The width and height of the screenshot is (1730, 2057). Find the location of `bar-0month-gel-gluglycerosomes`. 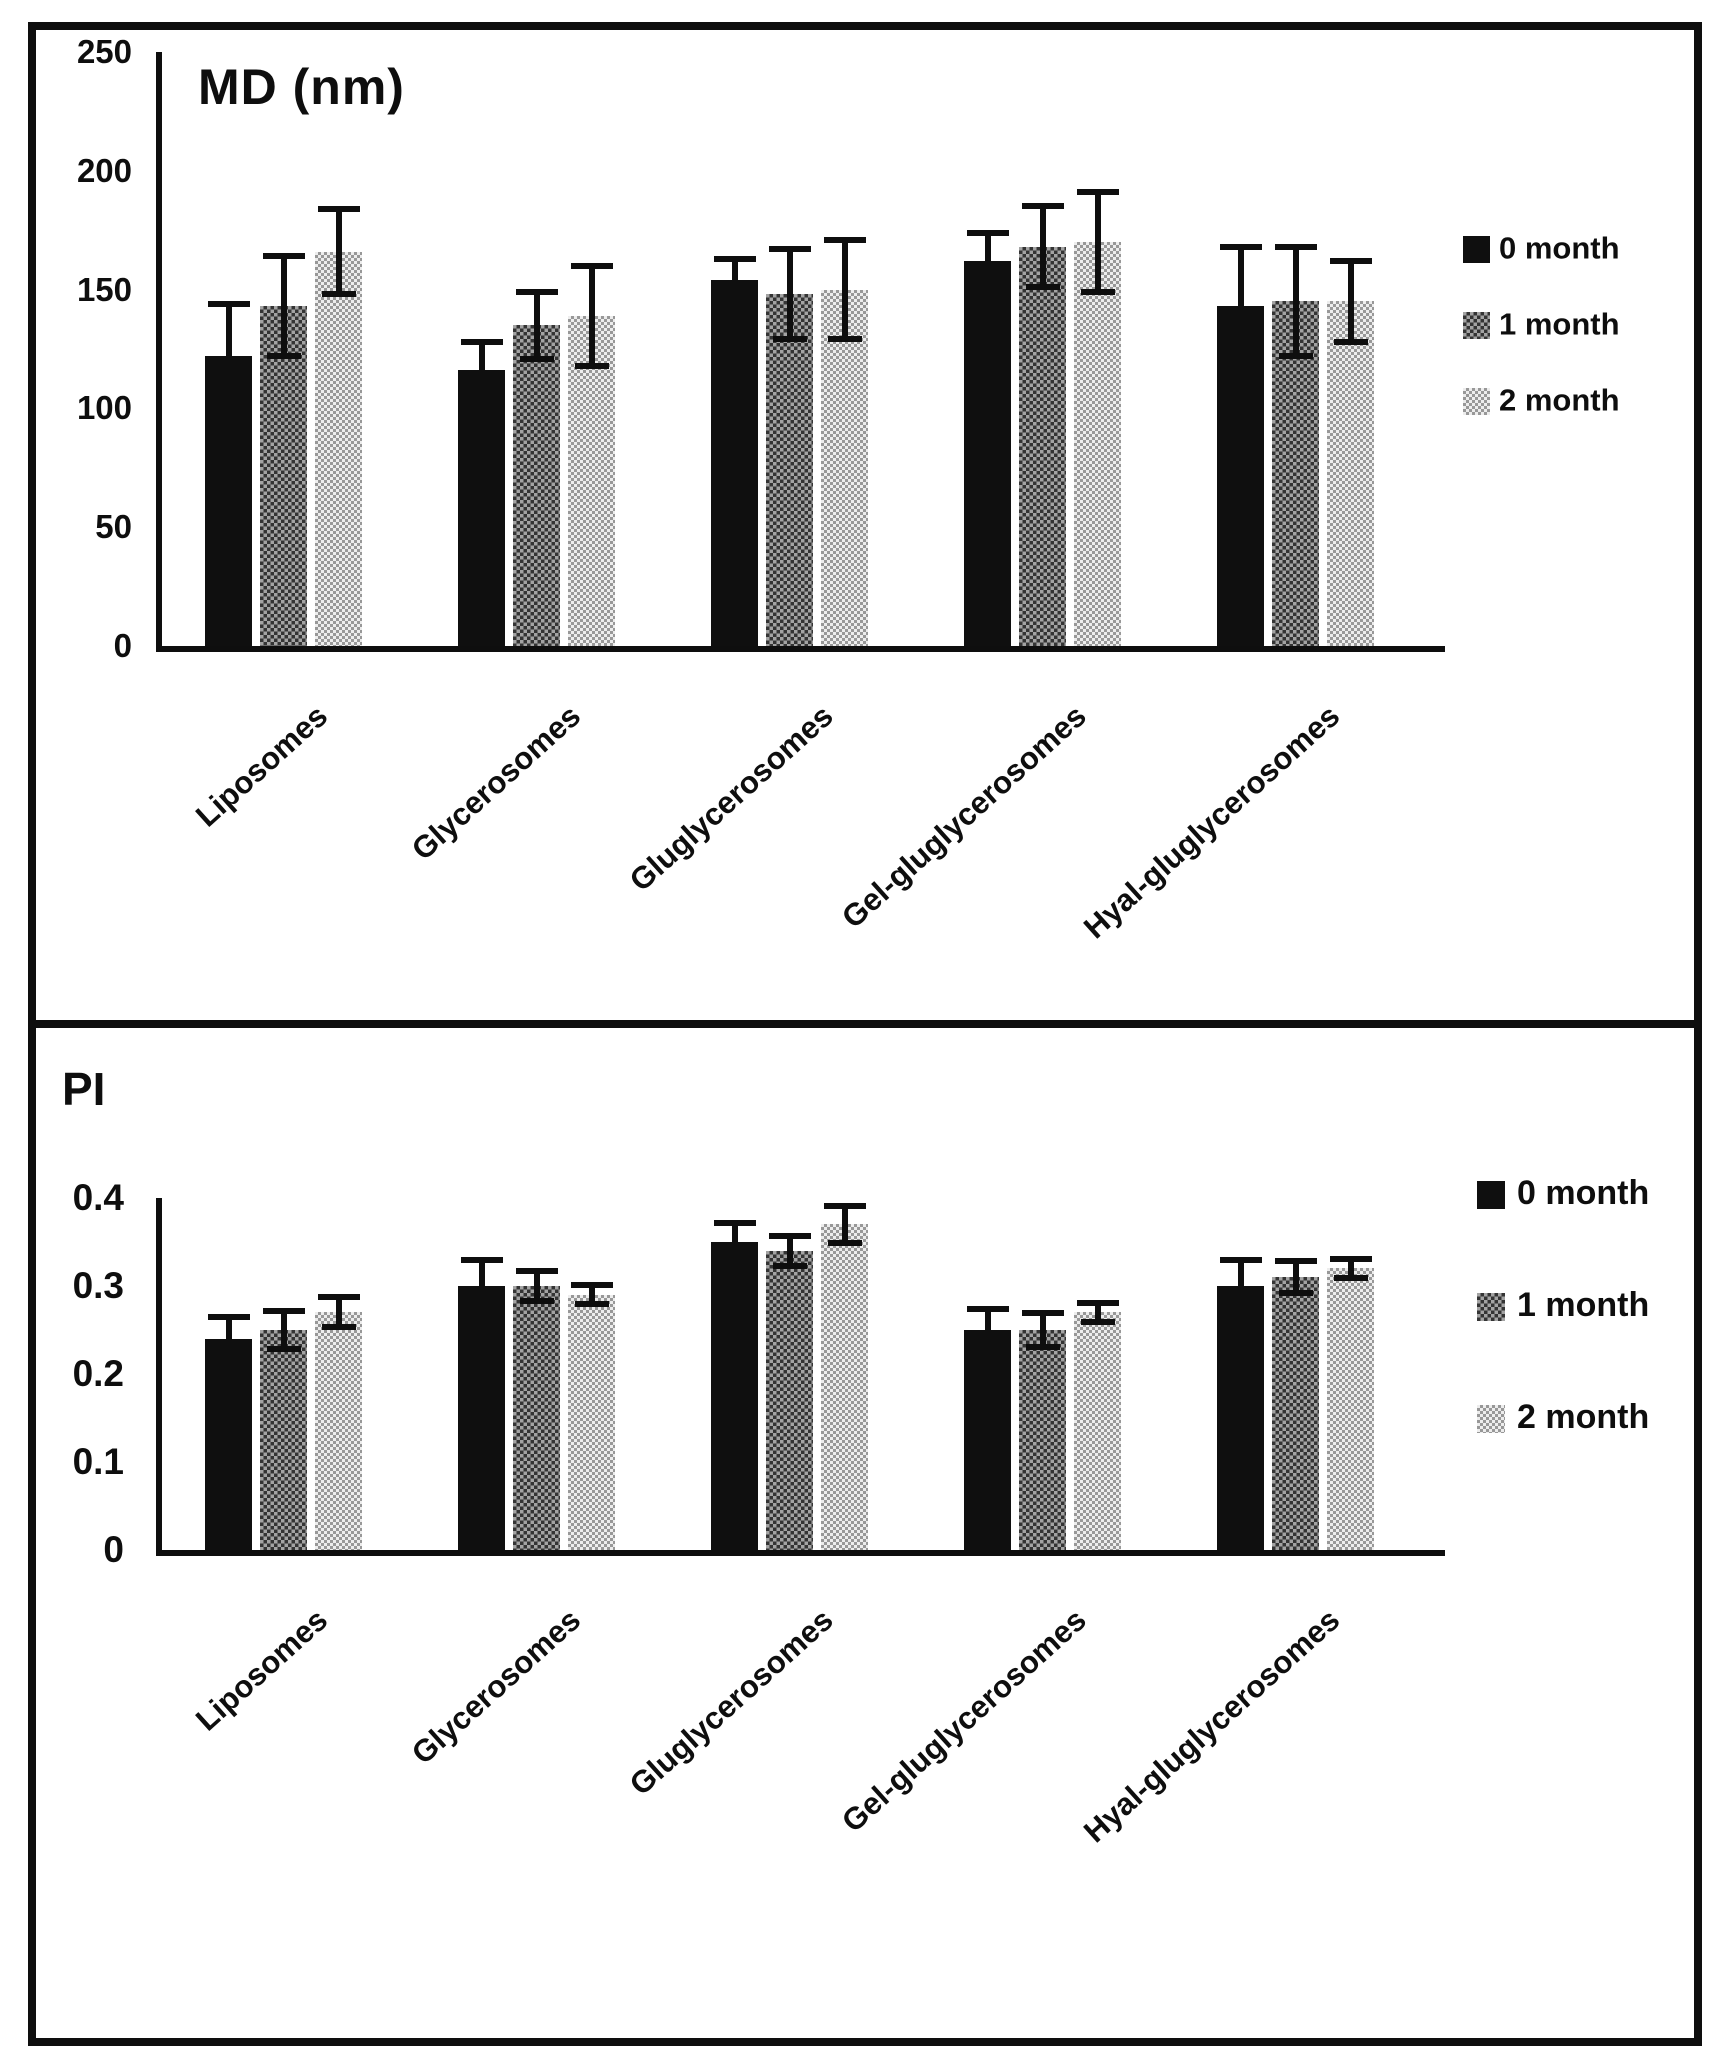

bar-0month-gel-gluglycerosomes is located at coordinates (987, 453).